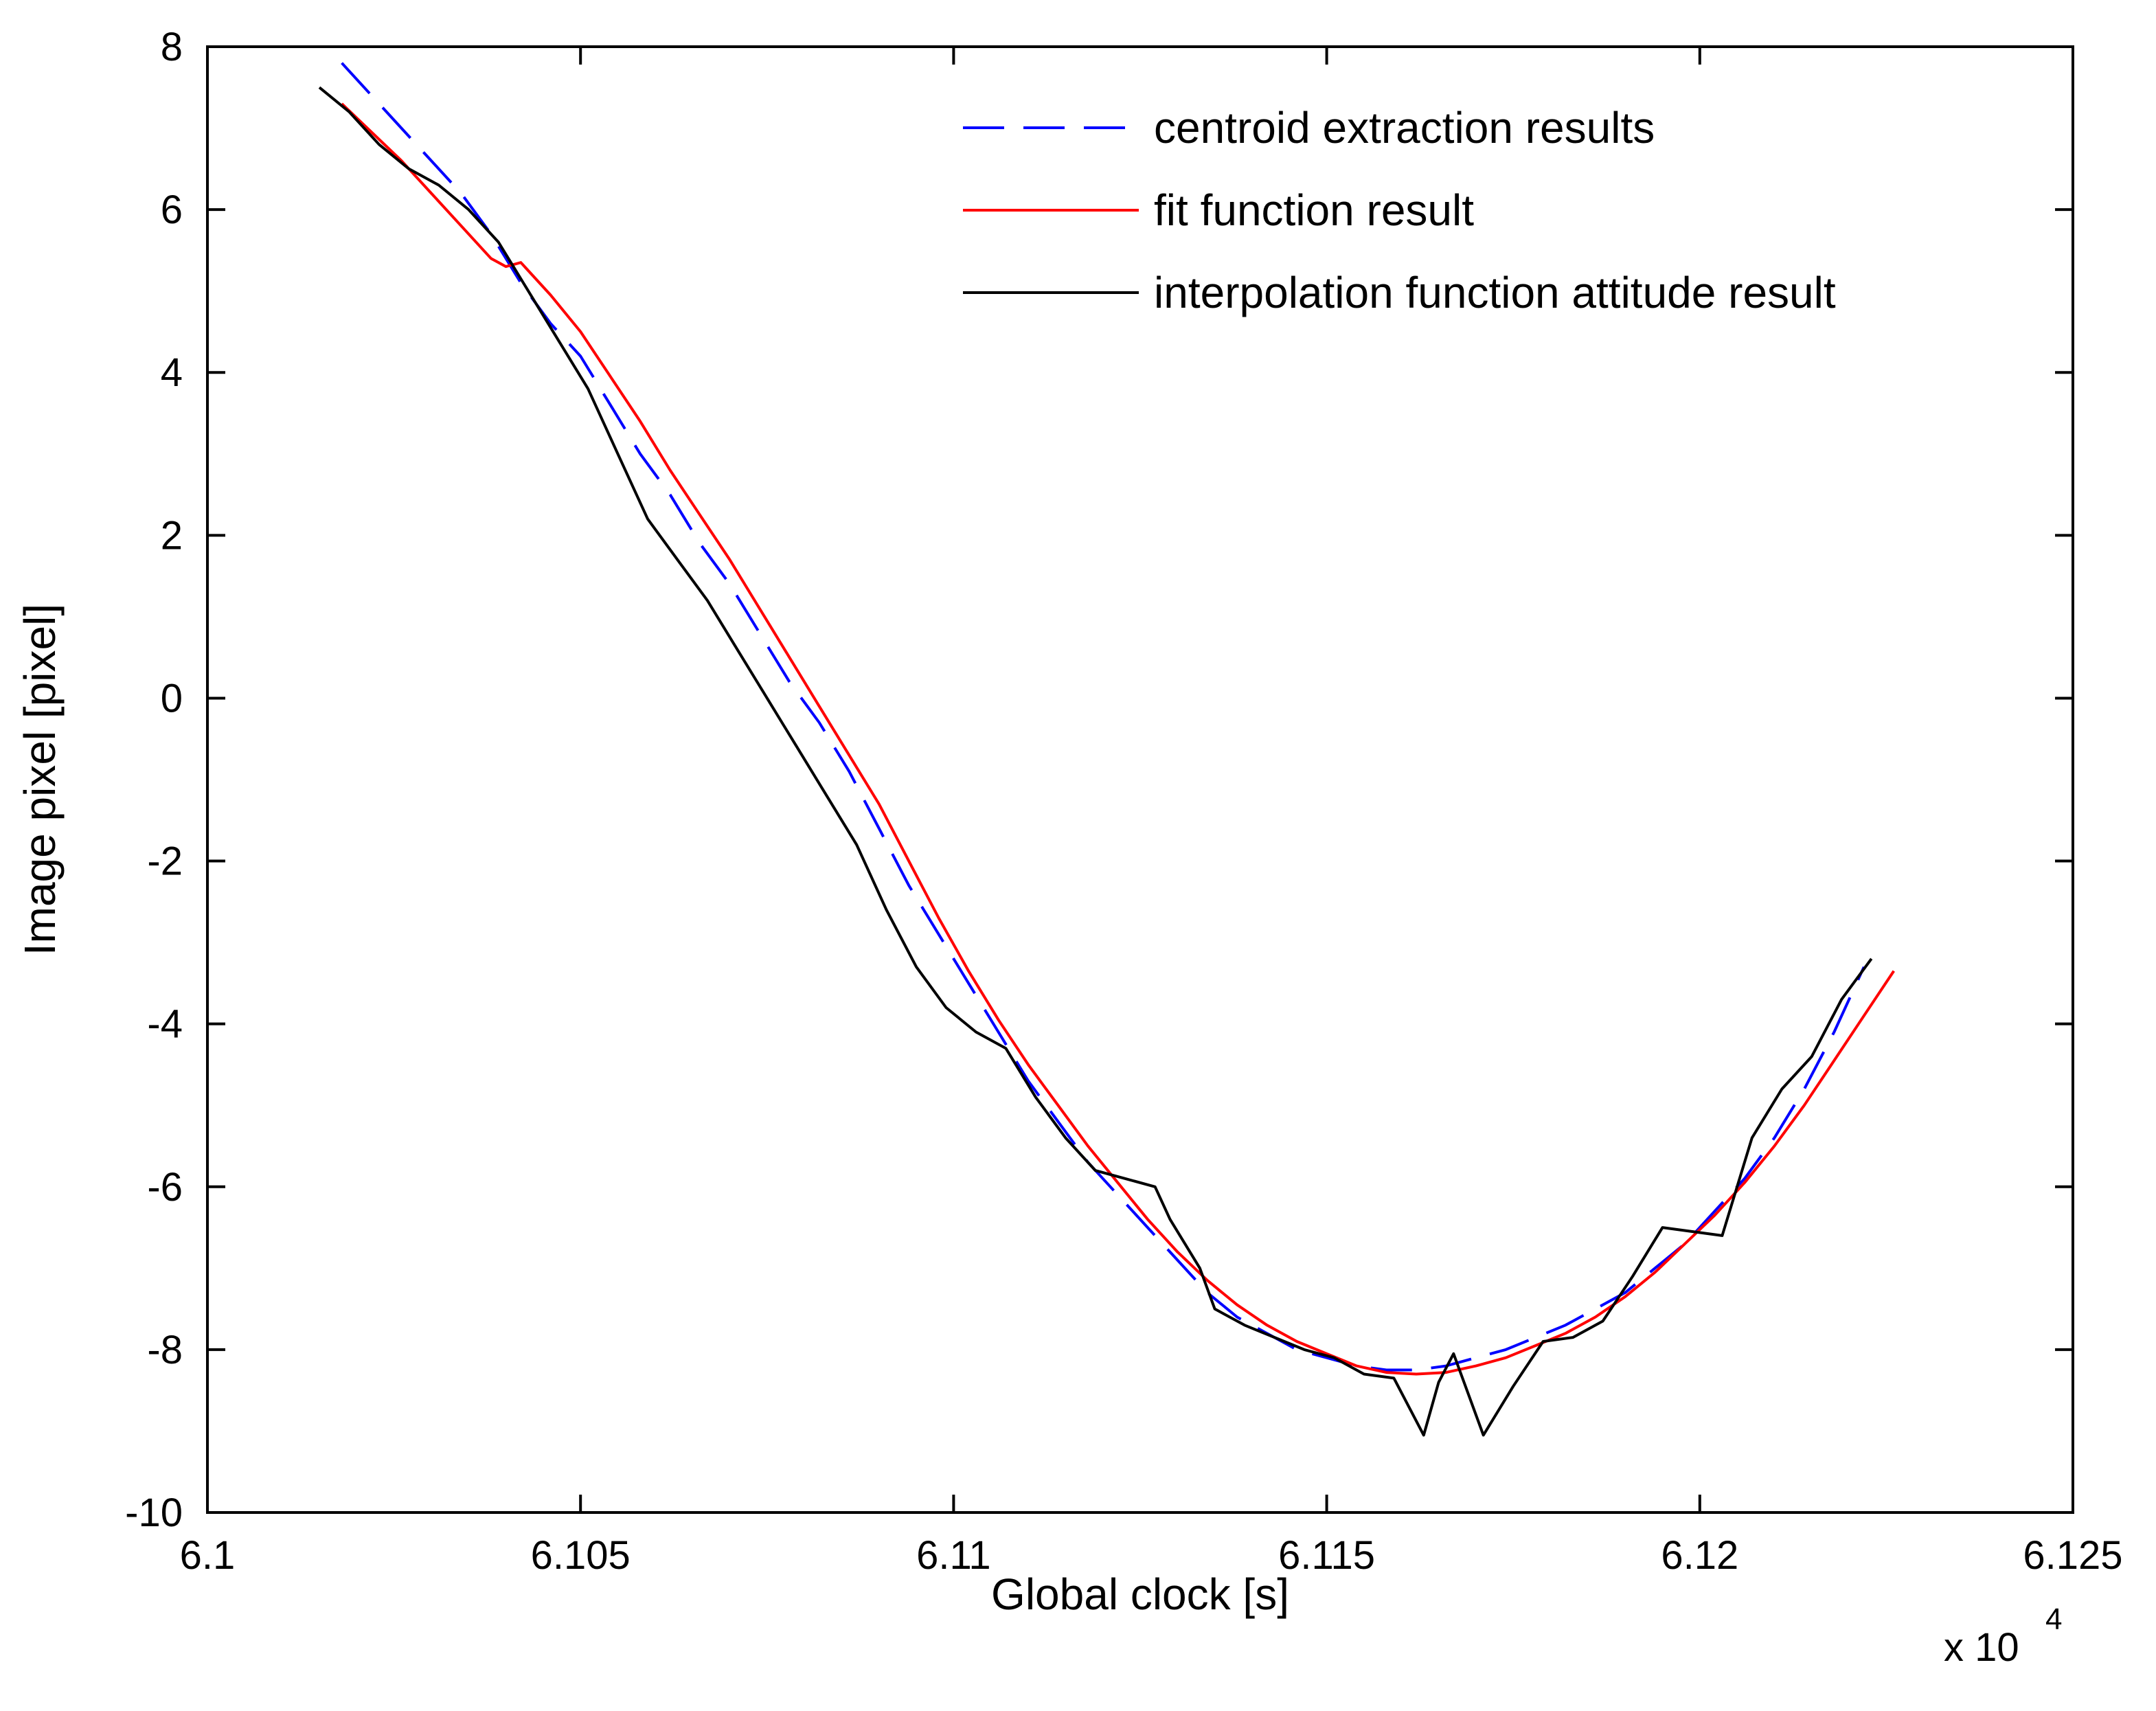 Image resolution: width=2156 pixels, height=1711 pixels. I want to click on x-axis-multiplier-base: x 10, so click(1981, 1648).